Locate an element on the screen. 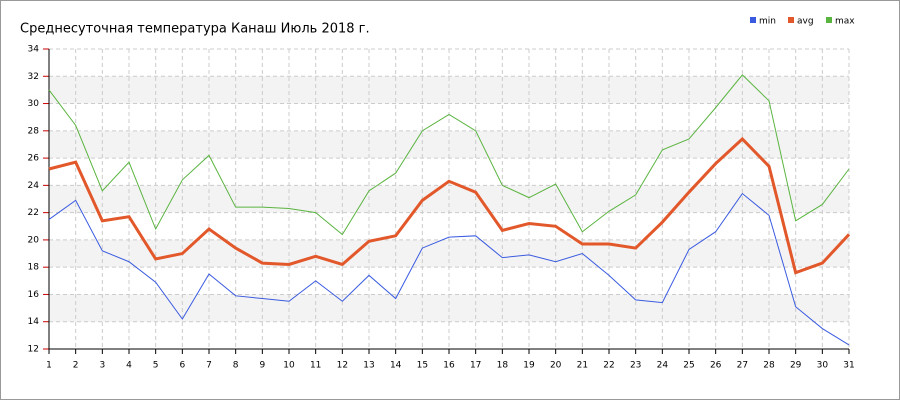 The image size is (900, 404). x-tick-label: 29 is located at coordinates (796, 366).